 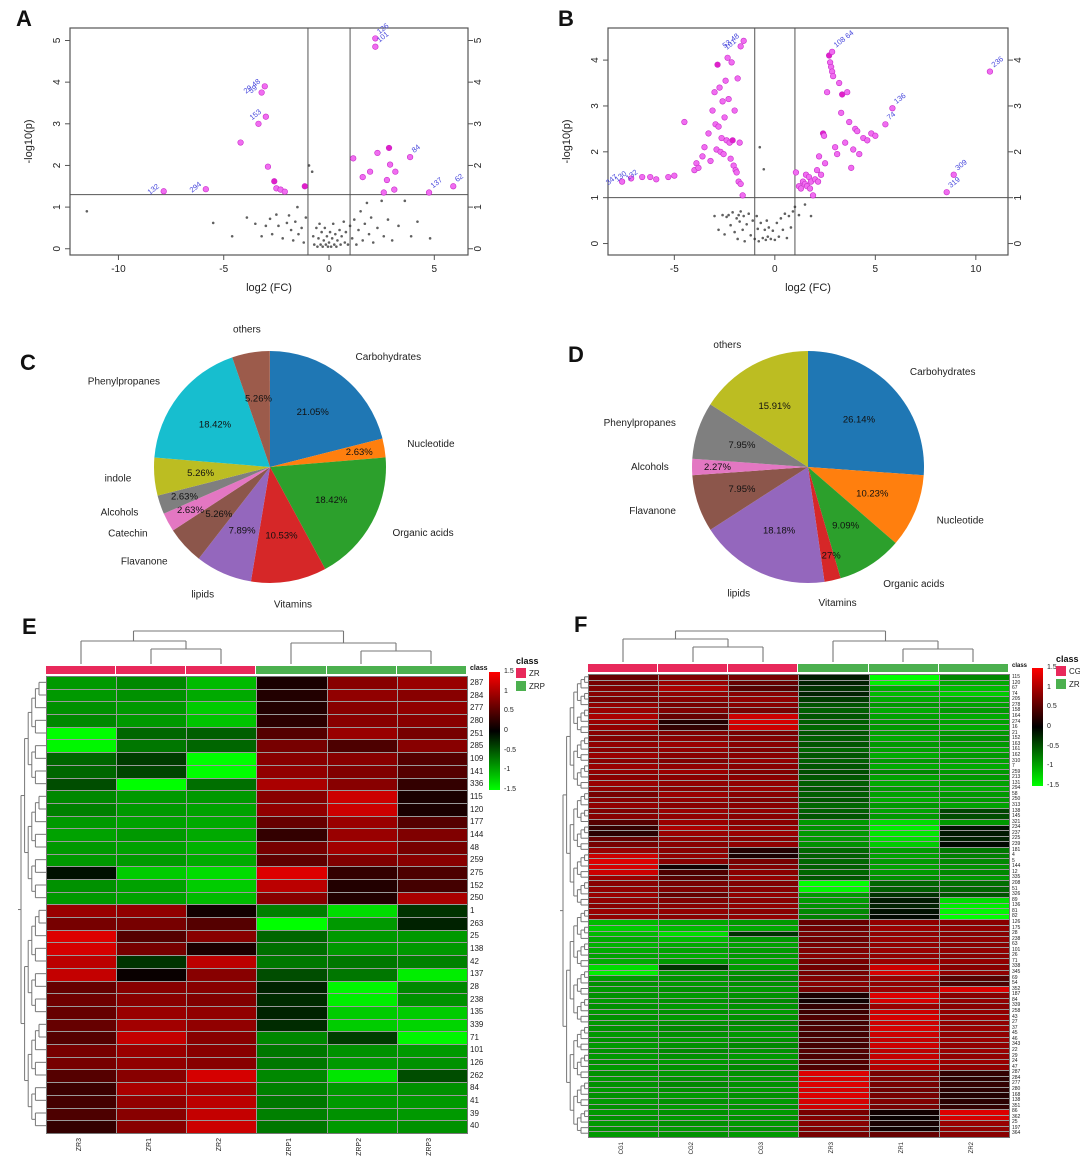 What do you see at coordinates (478, 40) in the screenshot?
I see `svg-text: 5` at bounding box center [478, 40].